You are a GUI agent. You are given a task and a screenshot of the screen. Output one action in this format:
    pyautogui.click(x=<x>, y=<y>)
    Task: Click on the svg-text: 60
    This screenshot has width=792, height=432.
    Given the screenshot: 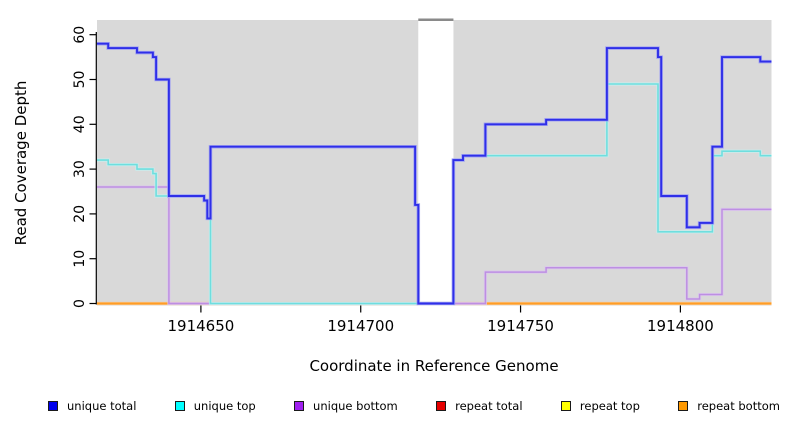 What is the action you would take?
    pyautogui.click(x=80, y=35)
    